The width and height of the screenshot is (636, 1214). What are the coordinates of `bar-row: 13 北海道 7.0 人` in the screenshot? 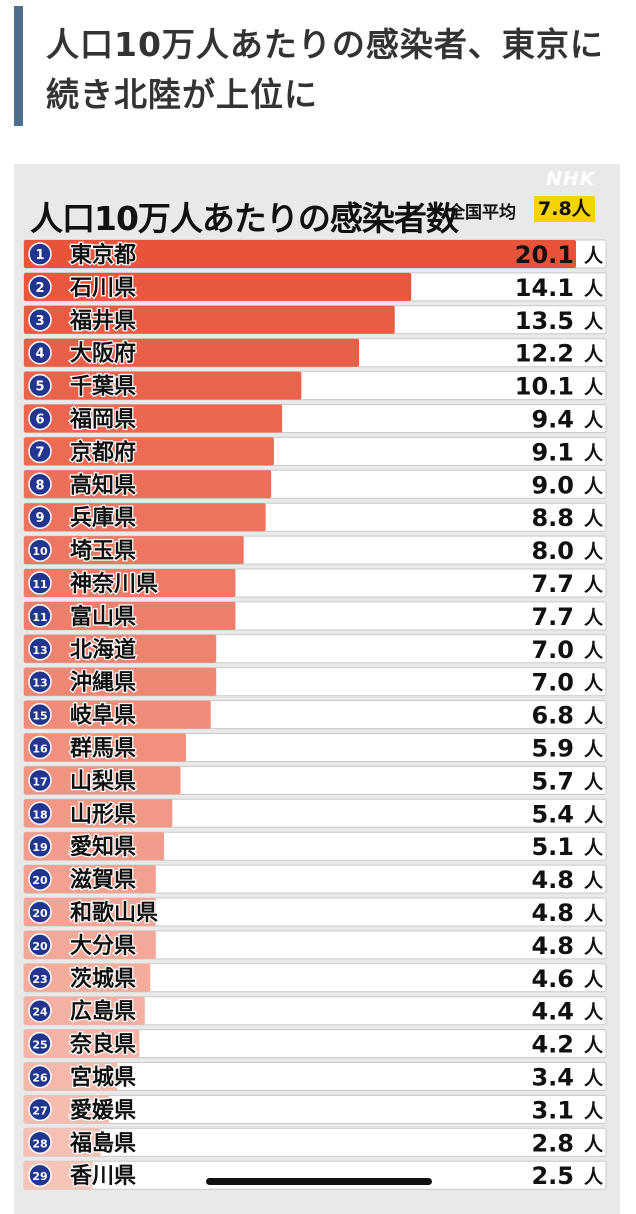 It's located at (315, 649).